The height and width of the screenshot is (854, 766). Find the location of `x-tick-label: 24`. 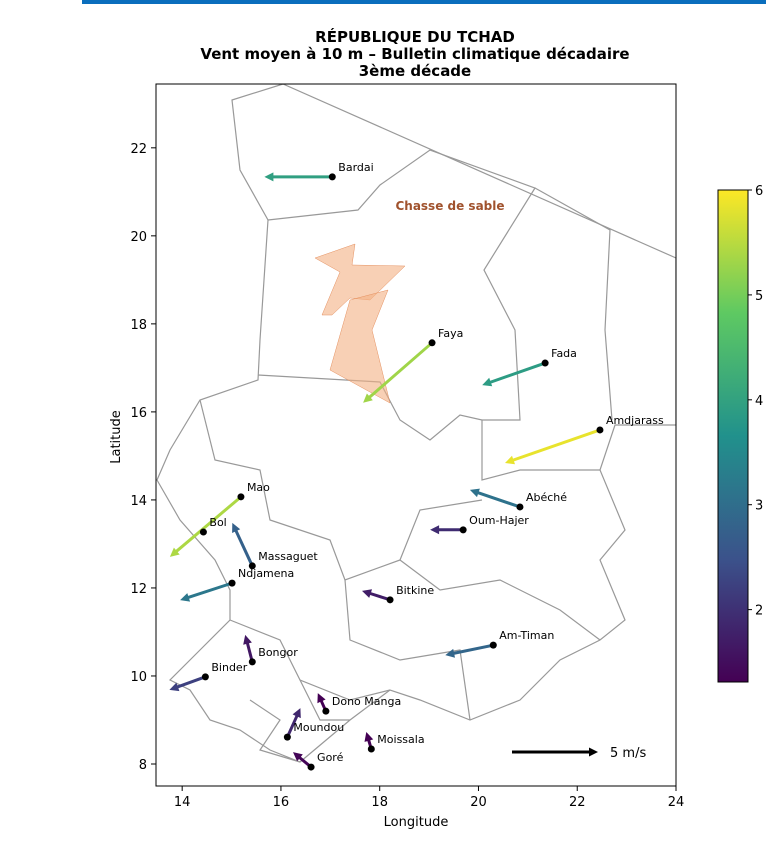

x-tick-label: 24 is located at coordinates (676, 802).